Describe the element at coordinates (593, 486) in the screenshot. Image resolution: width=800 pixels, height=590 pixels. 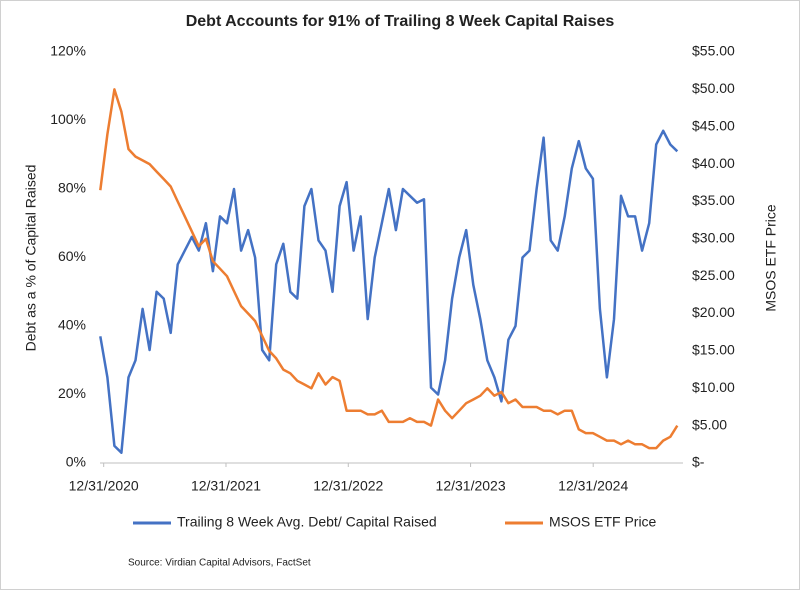
I see `x-tick-label: 12/31/2024` at that location.